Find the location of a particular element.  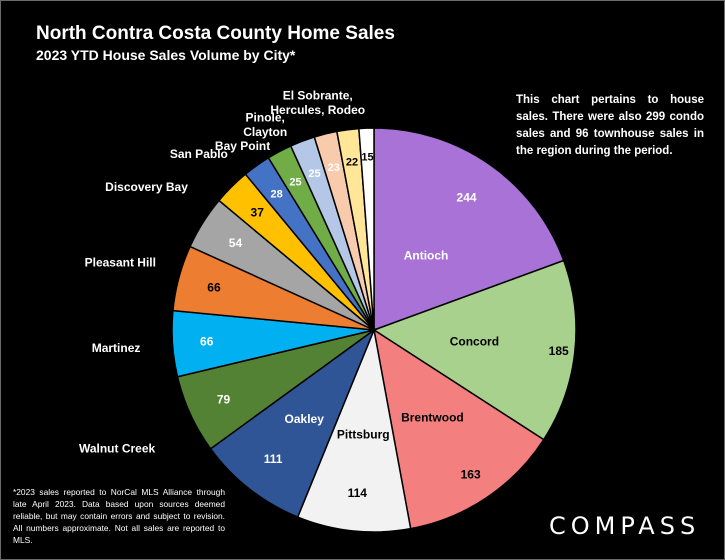

data-label-name-concord: Concord is located at coordinates (474, 341).